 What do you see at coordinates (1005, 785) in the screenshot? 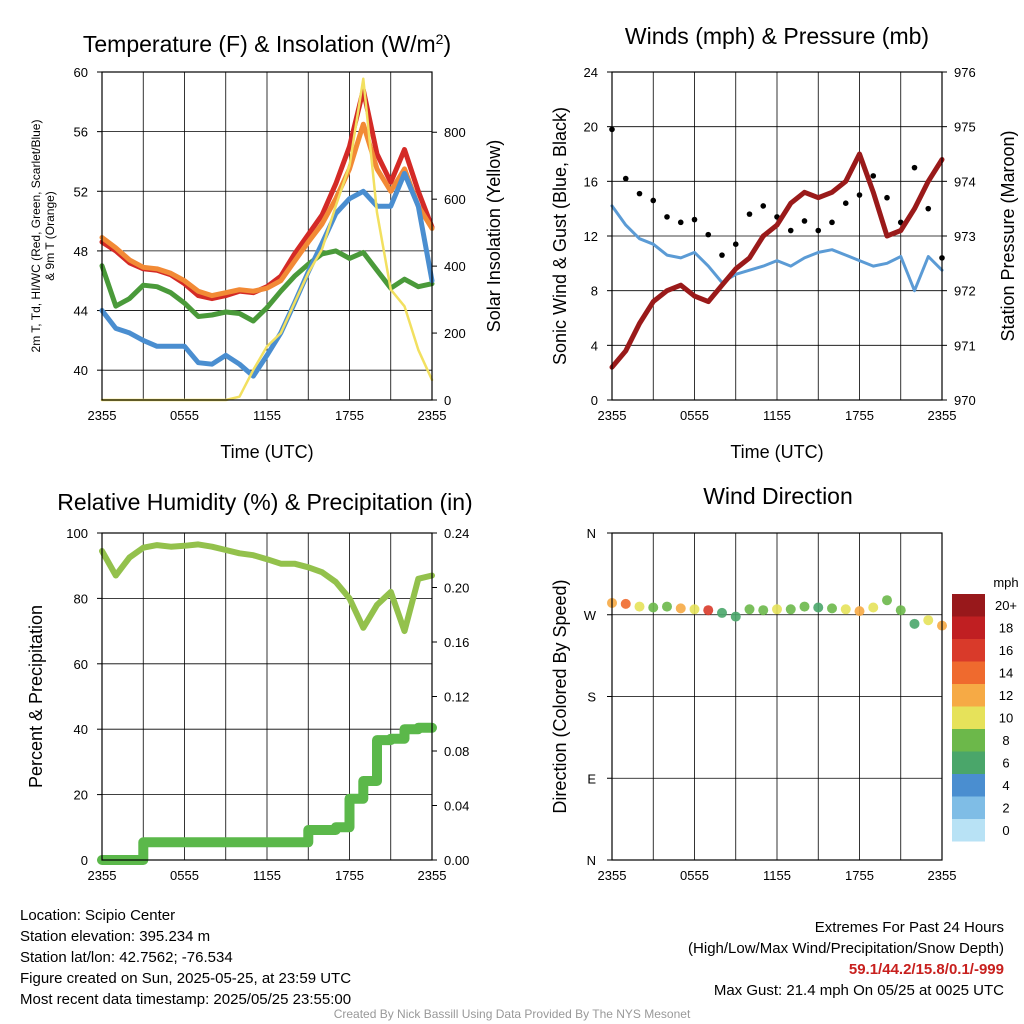
I see `legend-label: 4` at bounding box center [1005, 785].